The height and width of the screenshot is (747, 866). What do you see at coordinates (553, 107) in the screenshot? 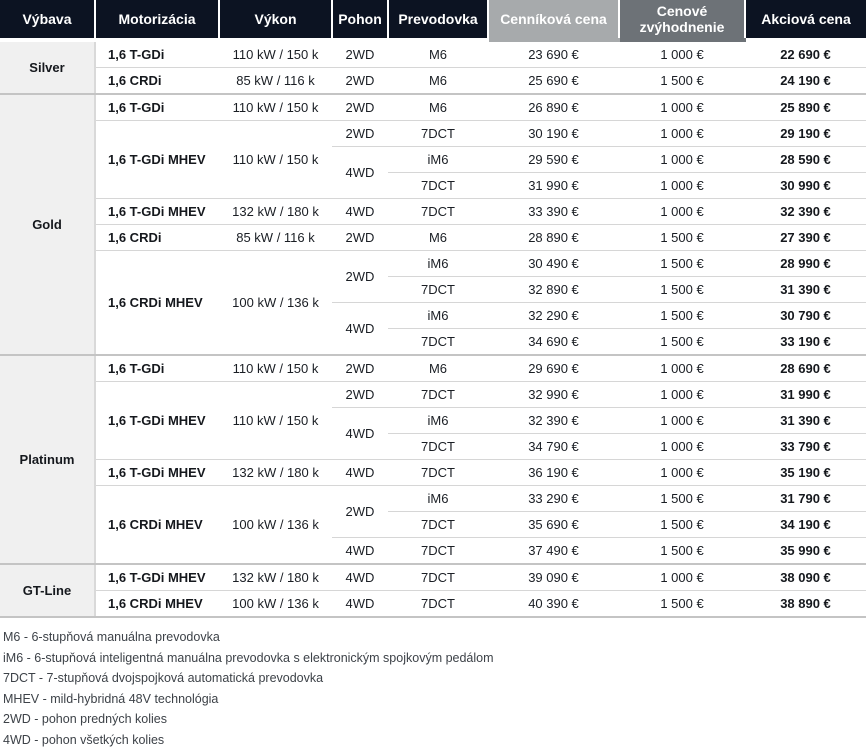
I see `cell-list: 26 890 €` at bounding box center [553, 107].